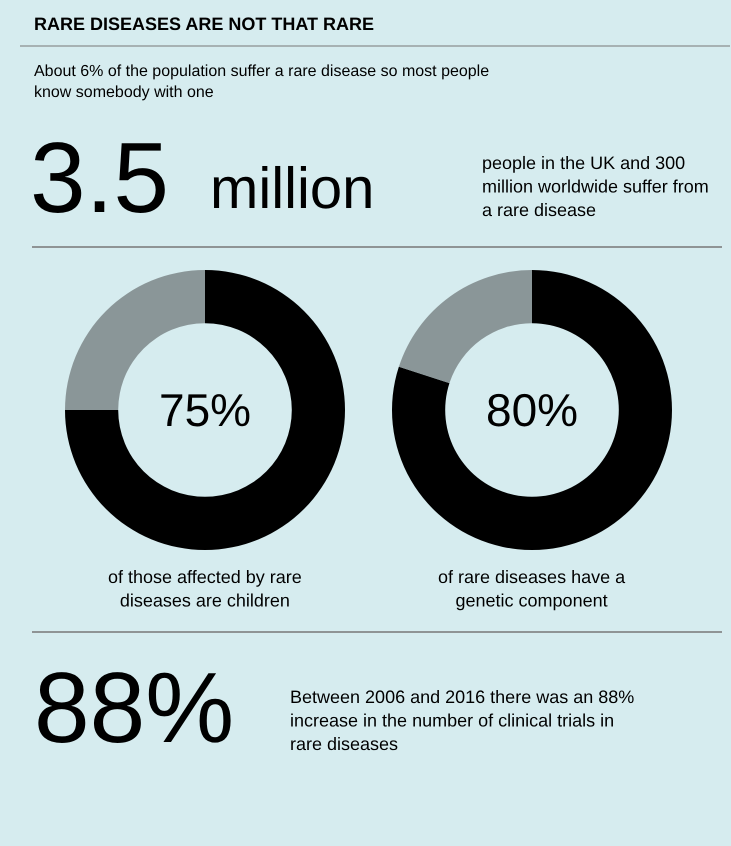 This screenshot has width=731, height=846. I want to click on text: of those affected by rare diseases are children, so click(205, 588).